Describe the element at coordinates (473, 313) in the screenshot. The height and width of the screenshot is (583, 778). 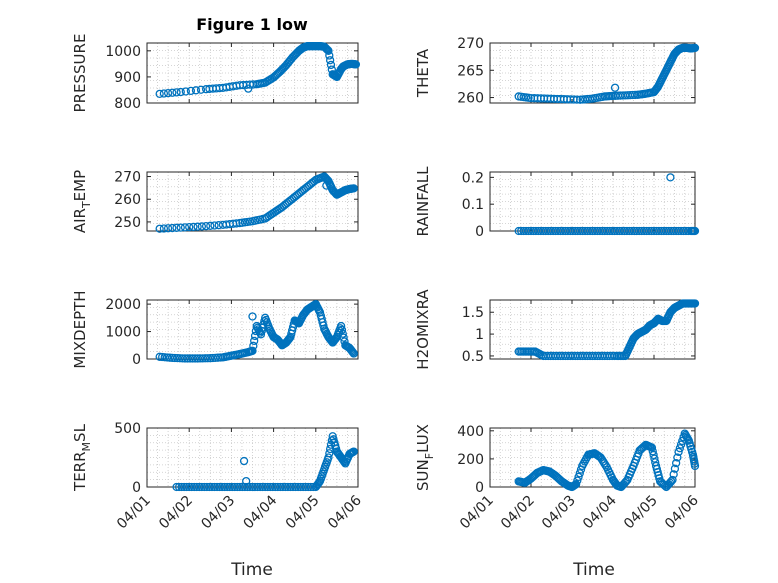
I see `y-tick-label: 1.5` at that location.